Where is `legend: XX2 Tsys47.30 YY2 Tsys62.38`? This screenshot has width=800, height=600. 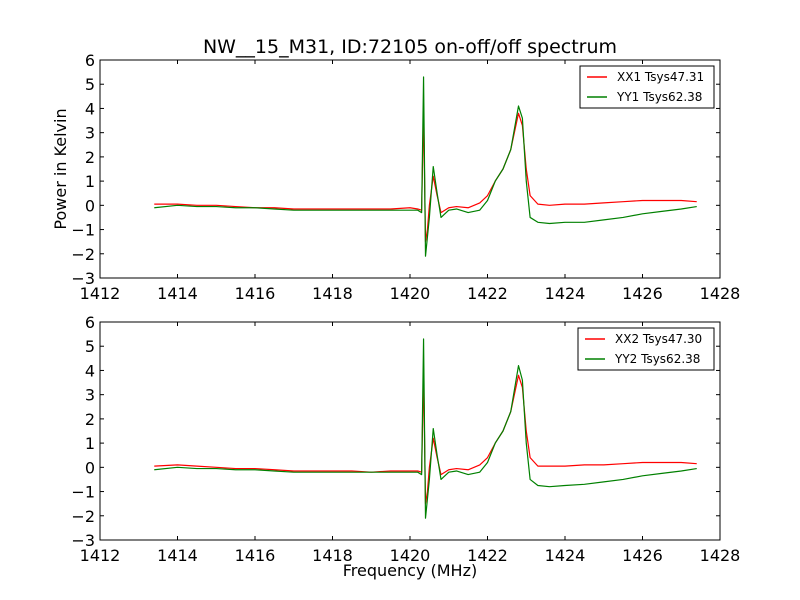
legend: XX2 Tsys47.30 YY2 Tsys62.38 is located at coordinates (646, 349).